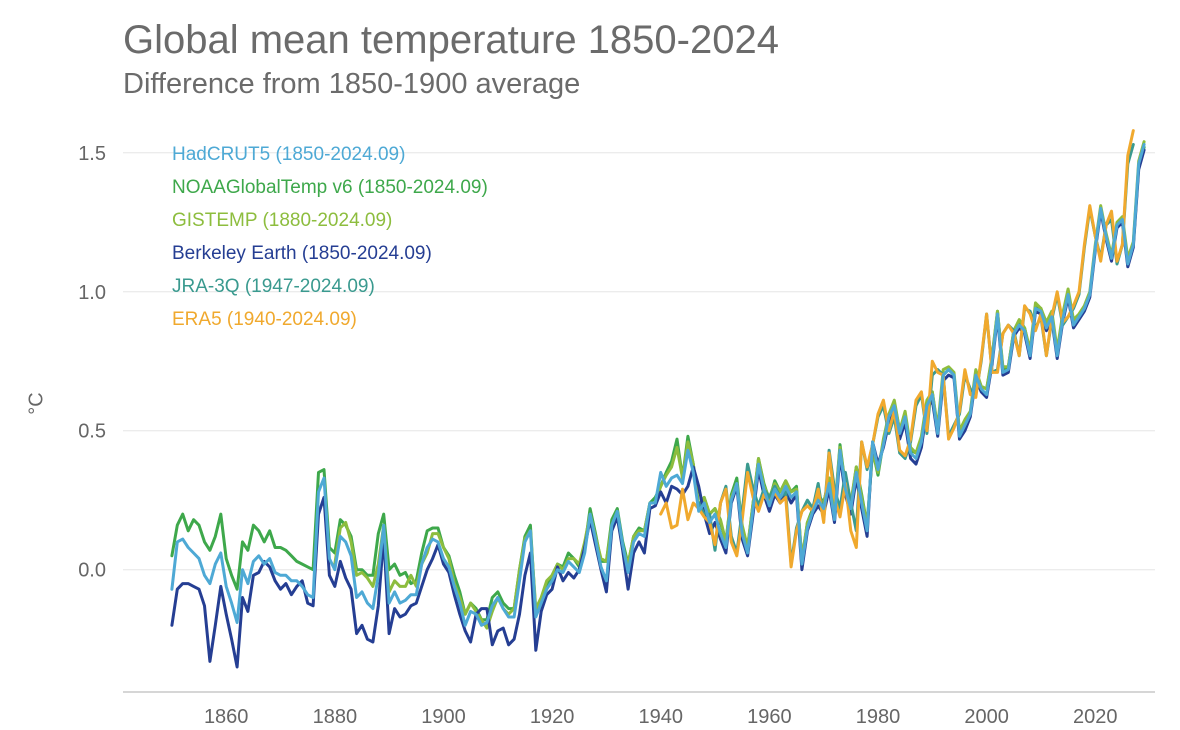 The height and width of the screenshot is (730, 1180). Describe the element at coordinates (92, 432) in the screenshot. I see `y-tick-label: 0.5` at that location.